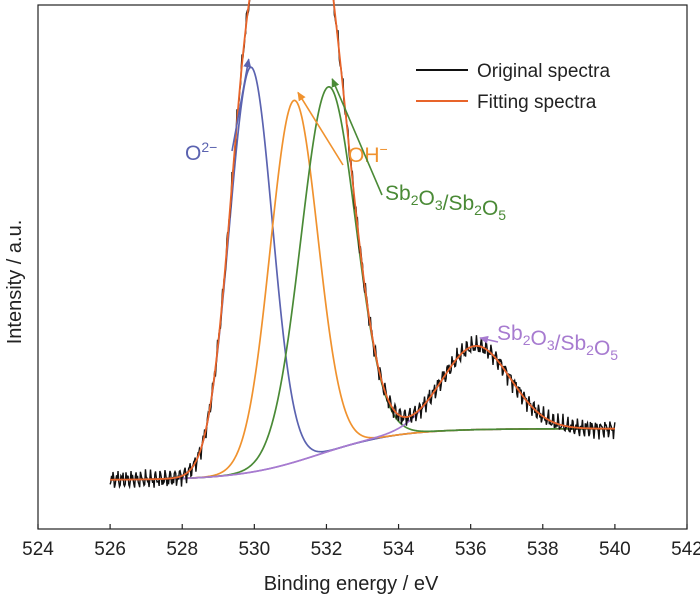 Image resolution: width=700 pixels, height=605 pixels. Describe the element at coordinates (471, 549) in the screenshot. I see `x-tick-label: 536` at that location.